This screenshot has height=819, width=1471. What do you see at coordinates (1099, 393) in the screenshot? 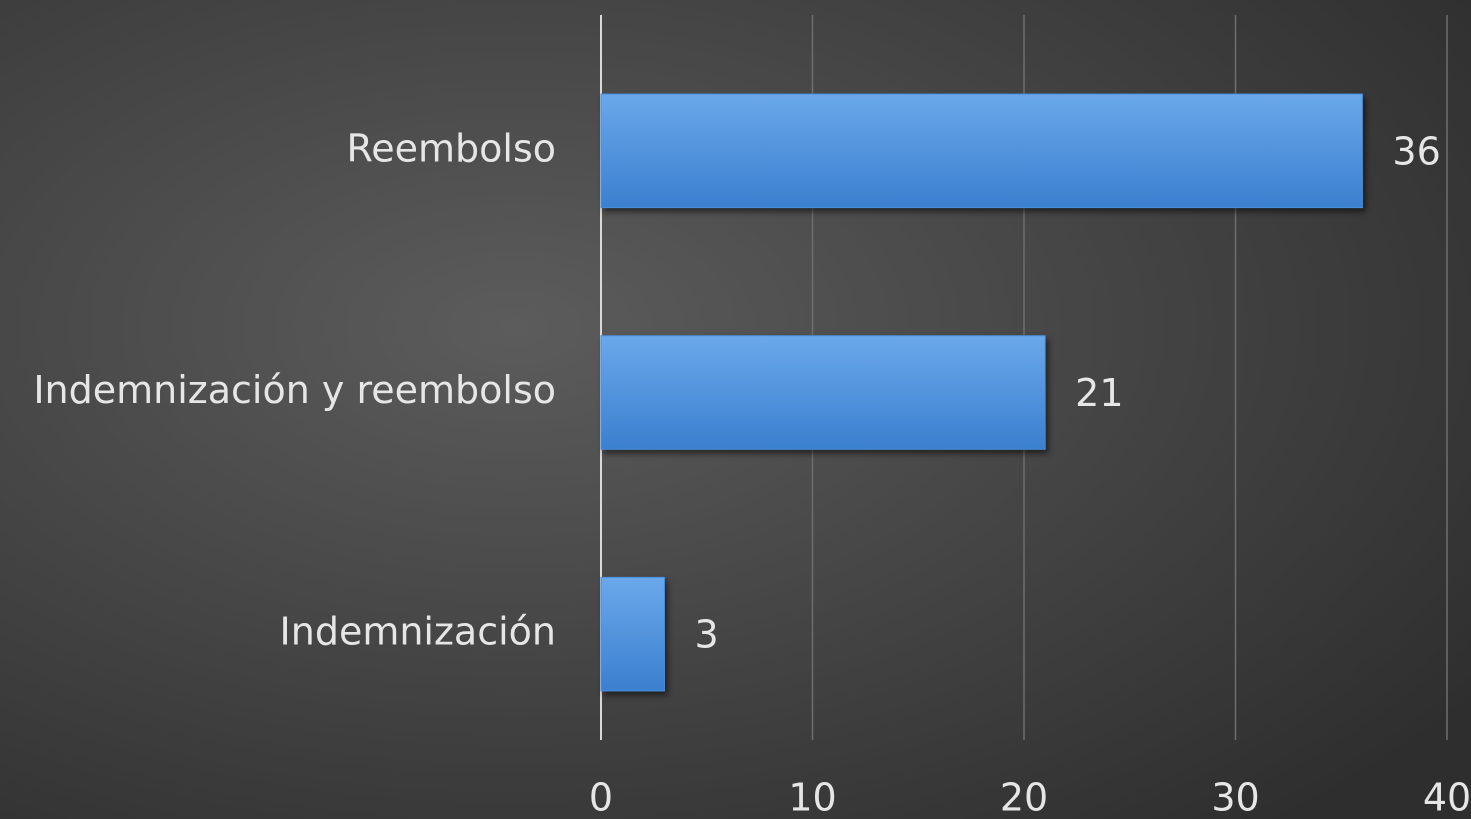
I see `data-label: 21` at bounding box center [1099, 393].